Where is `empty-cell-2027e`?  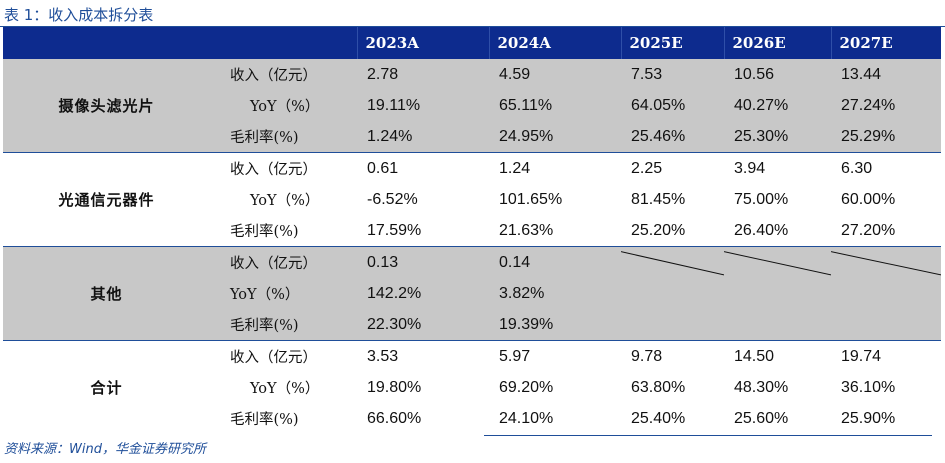 empty-cell-2027e is located at coordinates (886, 293).